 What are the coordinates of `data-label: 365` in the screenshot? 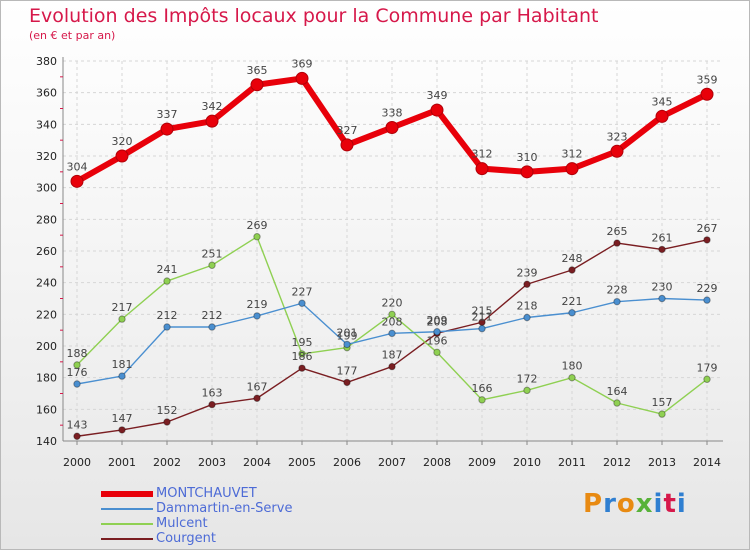 It's located at (257, 70).